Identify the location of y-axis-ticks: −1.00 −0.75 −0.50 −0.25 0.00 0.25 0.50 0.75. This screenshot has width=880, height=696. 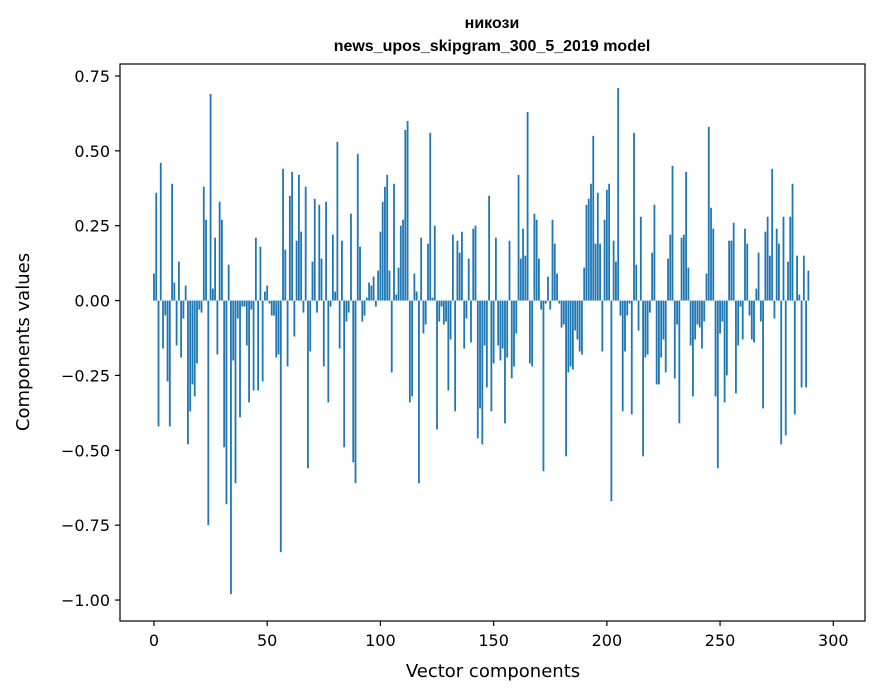
(90, 338).